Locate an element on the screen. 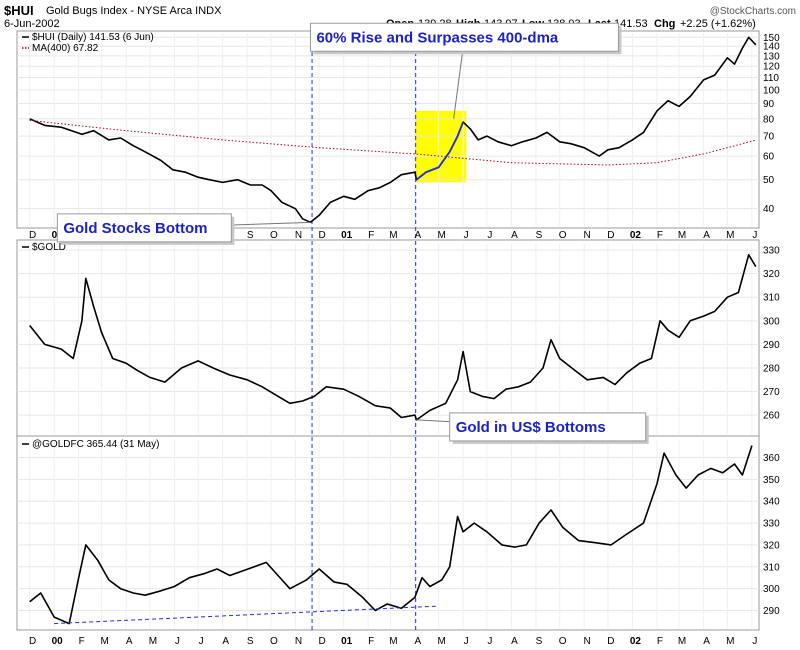 The height and width of the screenshot is (650, 800). annotation-box is located at coordinates (464, 37).